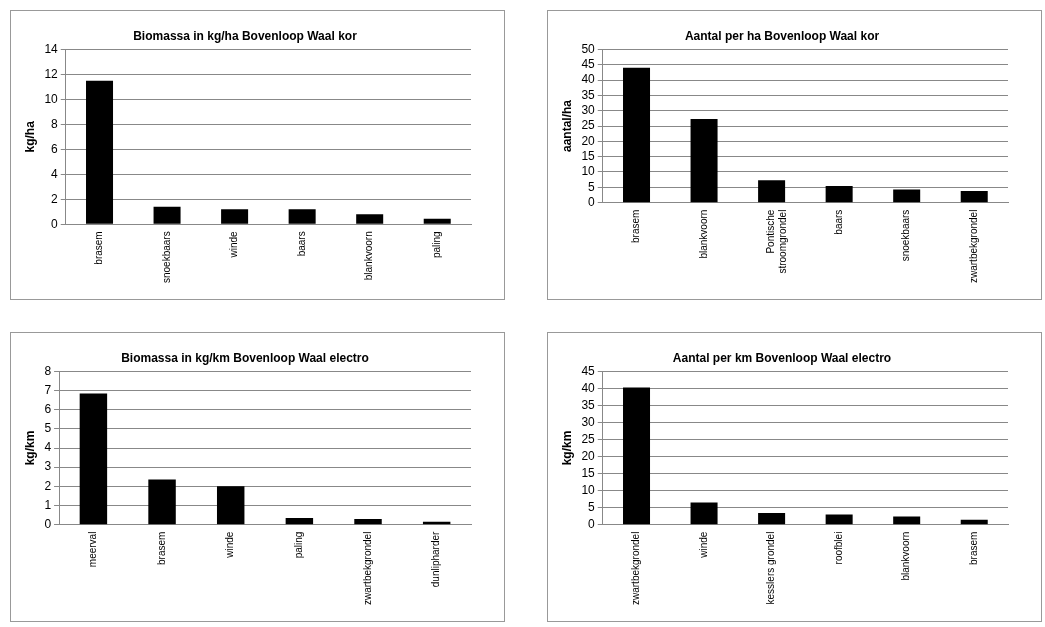 The height and width of the screenshot is (627, 1045). I want to click on x-tick-label: dunlipharder, so click(436, 559).